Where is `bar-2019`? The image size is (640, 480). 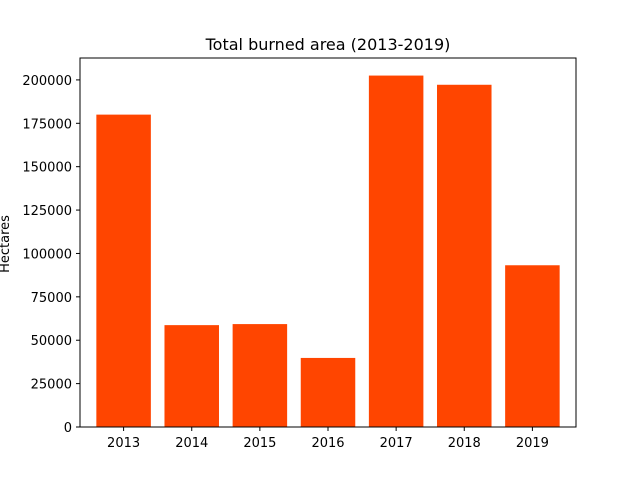
bar-2019 is located at coordinates (532, 346).